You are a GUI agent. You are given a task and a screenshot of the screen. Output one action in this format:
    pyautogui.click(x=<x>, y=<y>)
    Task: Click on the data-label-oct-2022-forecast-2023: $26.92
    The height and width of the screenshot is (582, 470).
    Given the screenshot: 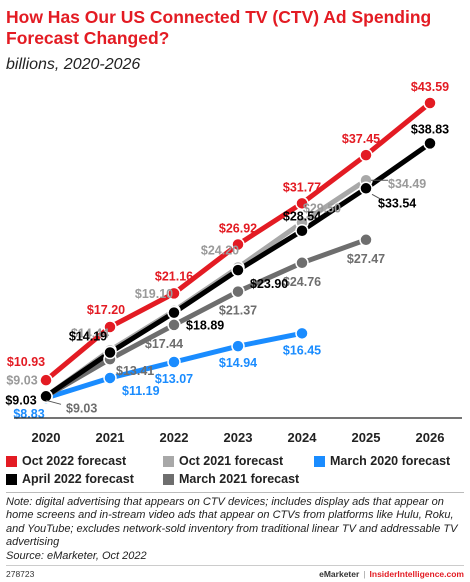 What is the action you would take?
    pyautogui.click(x=238, y=228)
    